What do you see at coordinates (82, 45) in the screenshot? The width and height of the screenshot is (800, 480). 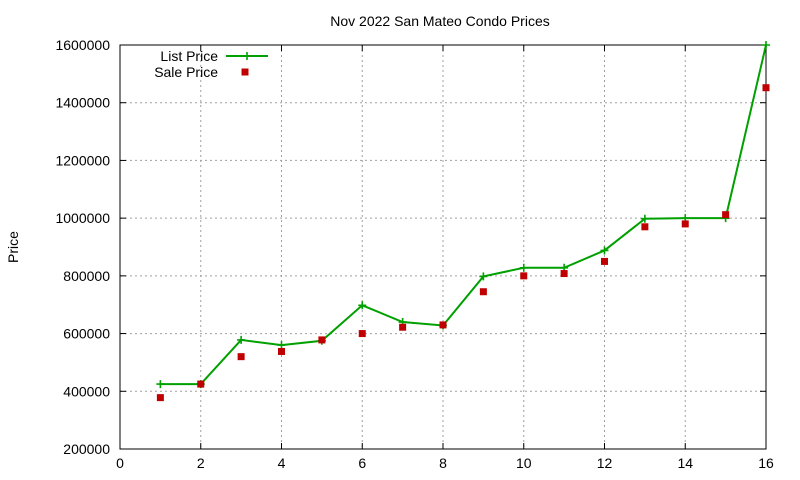 I see `y-tick-label: 1600000` at bounding box center [82, 45].